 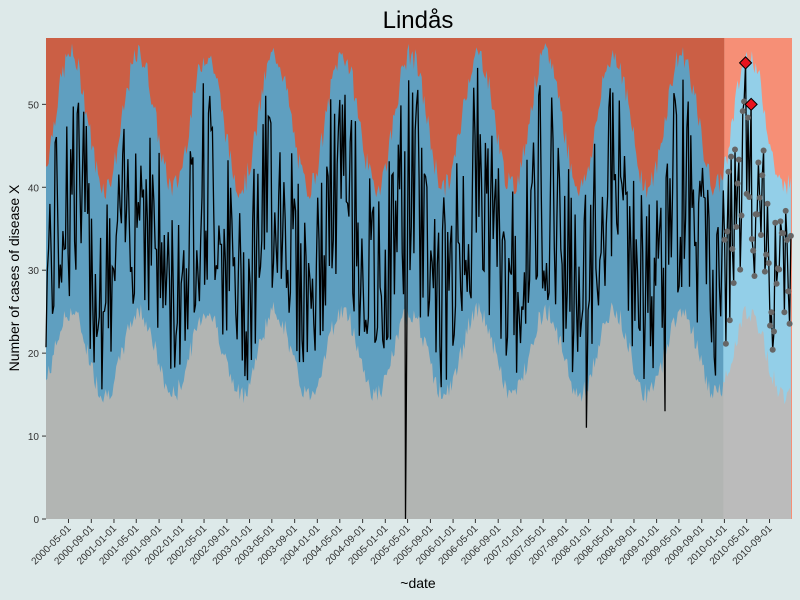 I want to click on y-tick-label: 20, so click(x=34, y=354).